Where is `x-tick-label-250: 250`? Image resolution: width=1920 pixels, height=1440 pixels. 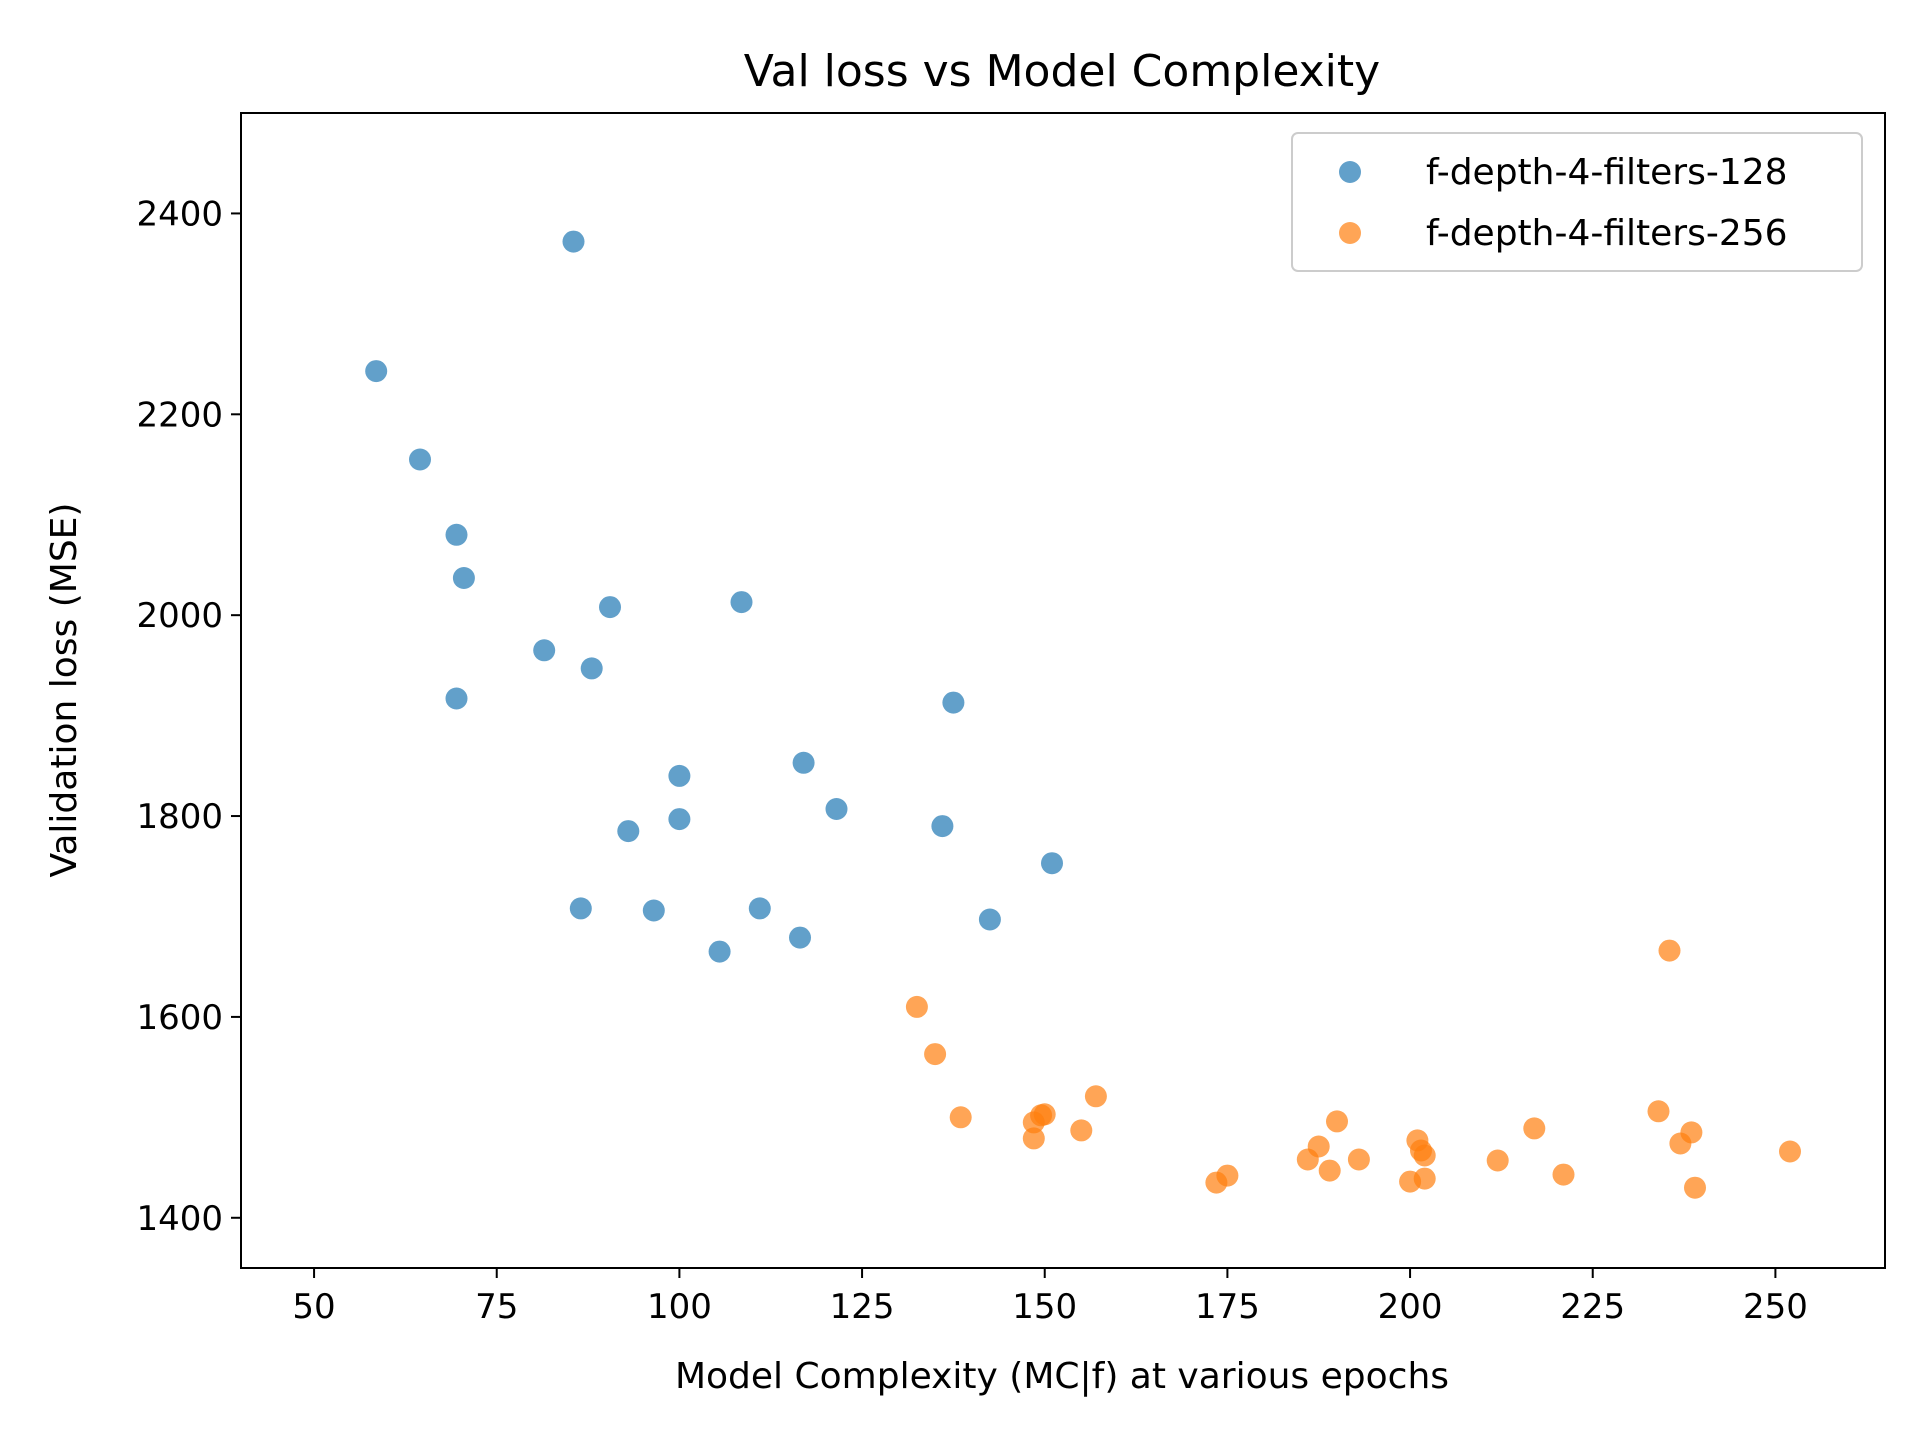 x-tick-label-250: 250 is located at coordinates (1775, 1307).